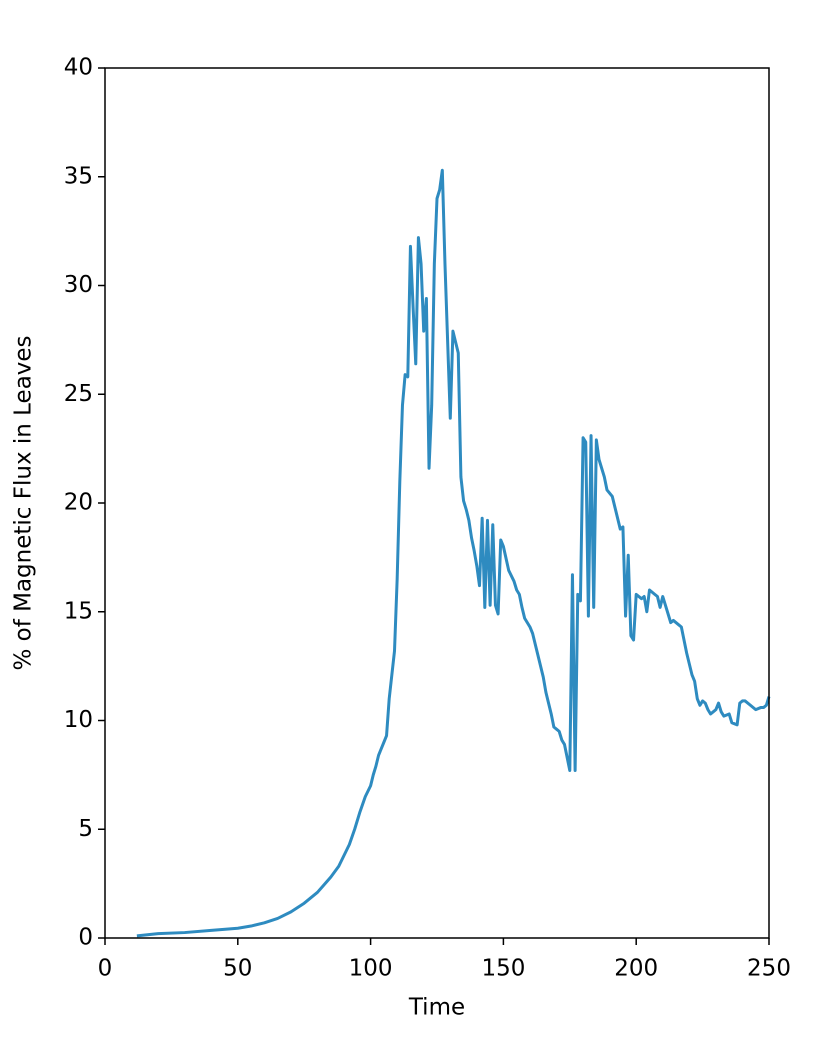 Image resolution: width=840 pixels, height=1052 pixels. Describe the element at coordinates (237, 969) in the screenshot. I see `x-tick-label: 50` at that location.